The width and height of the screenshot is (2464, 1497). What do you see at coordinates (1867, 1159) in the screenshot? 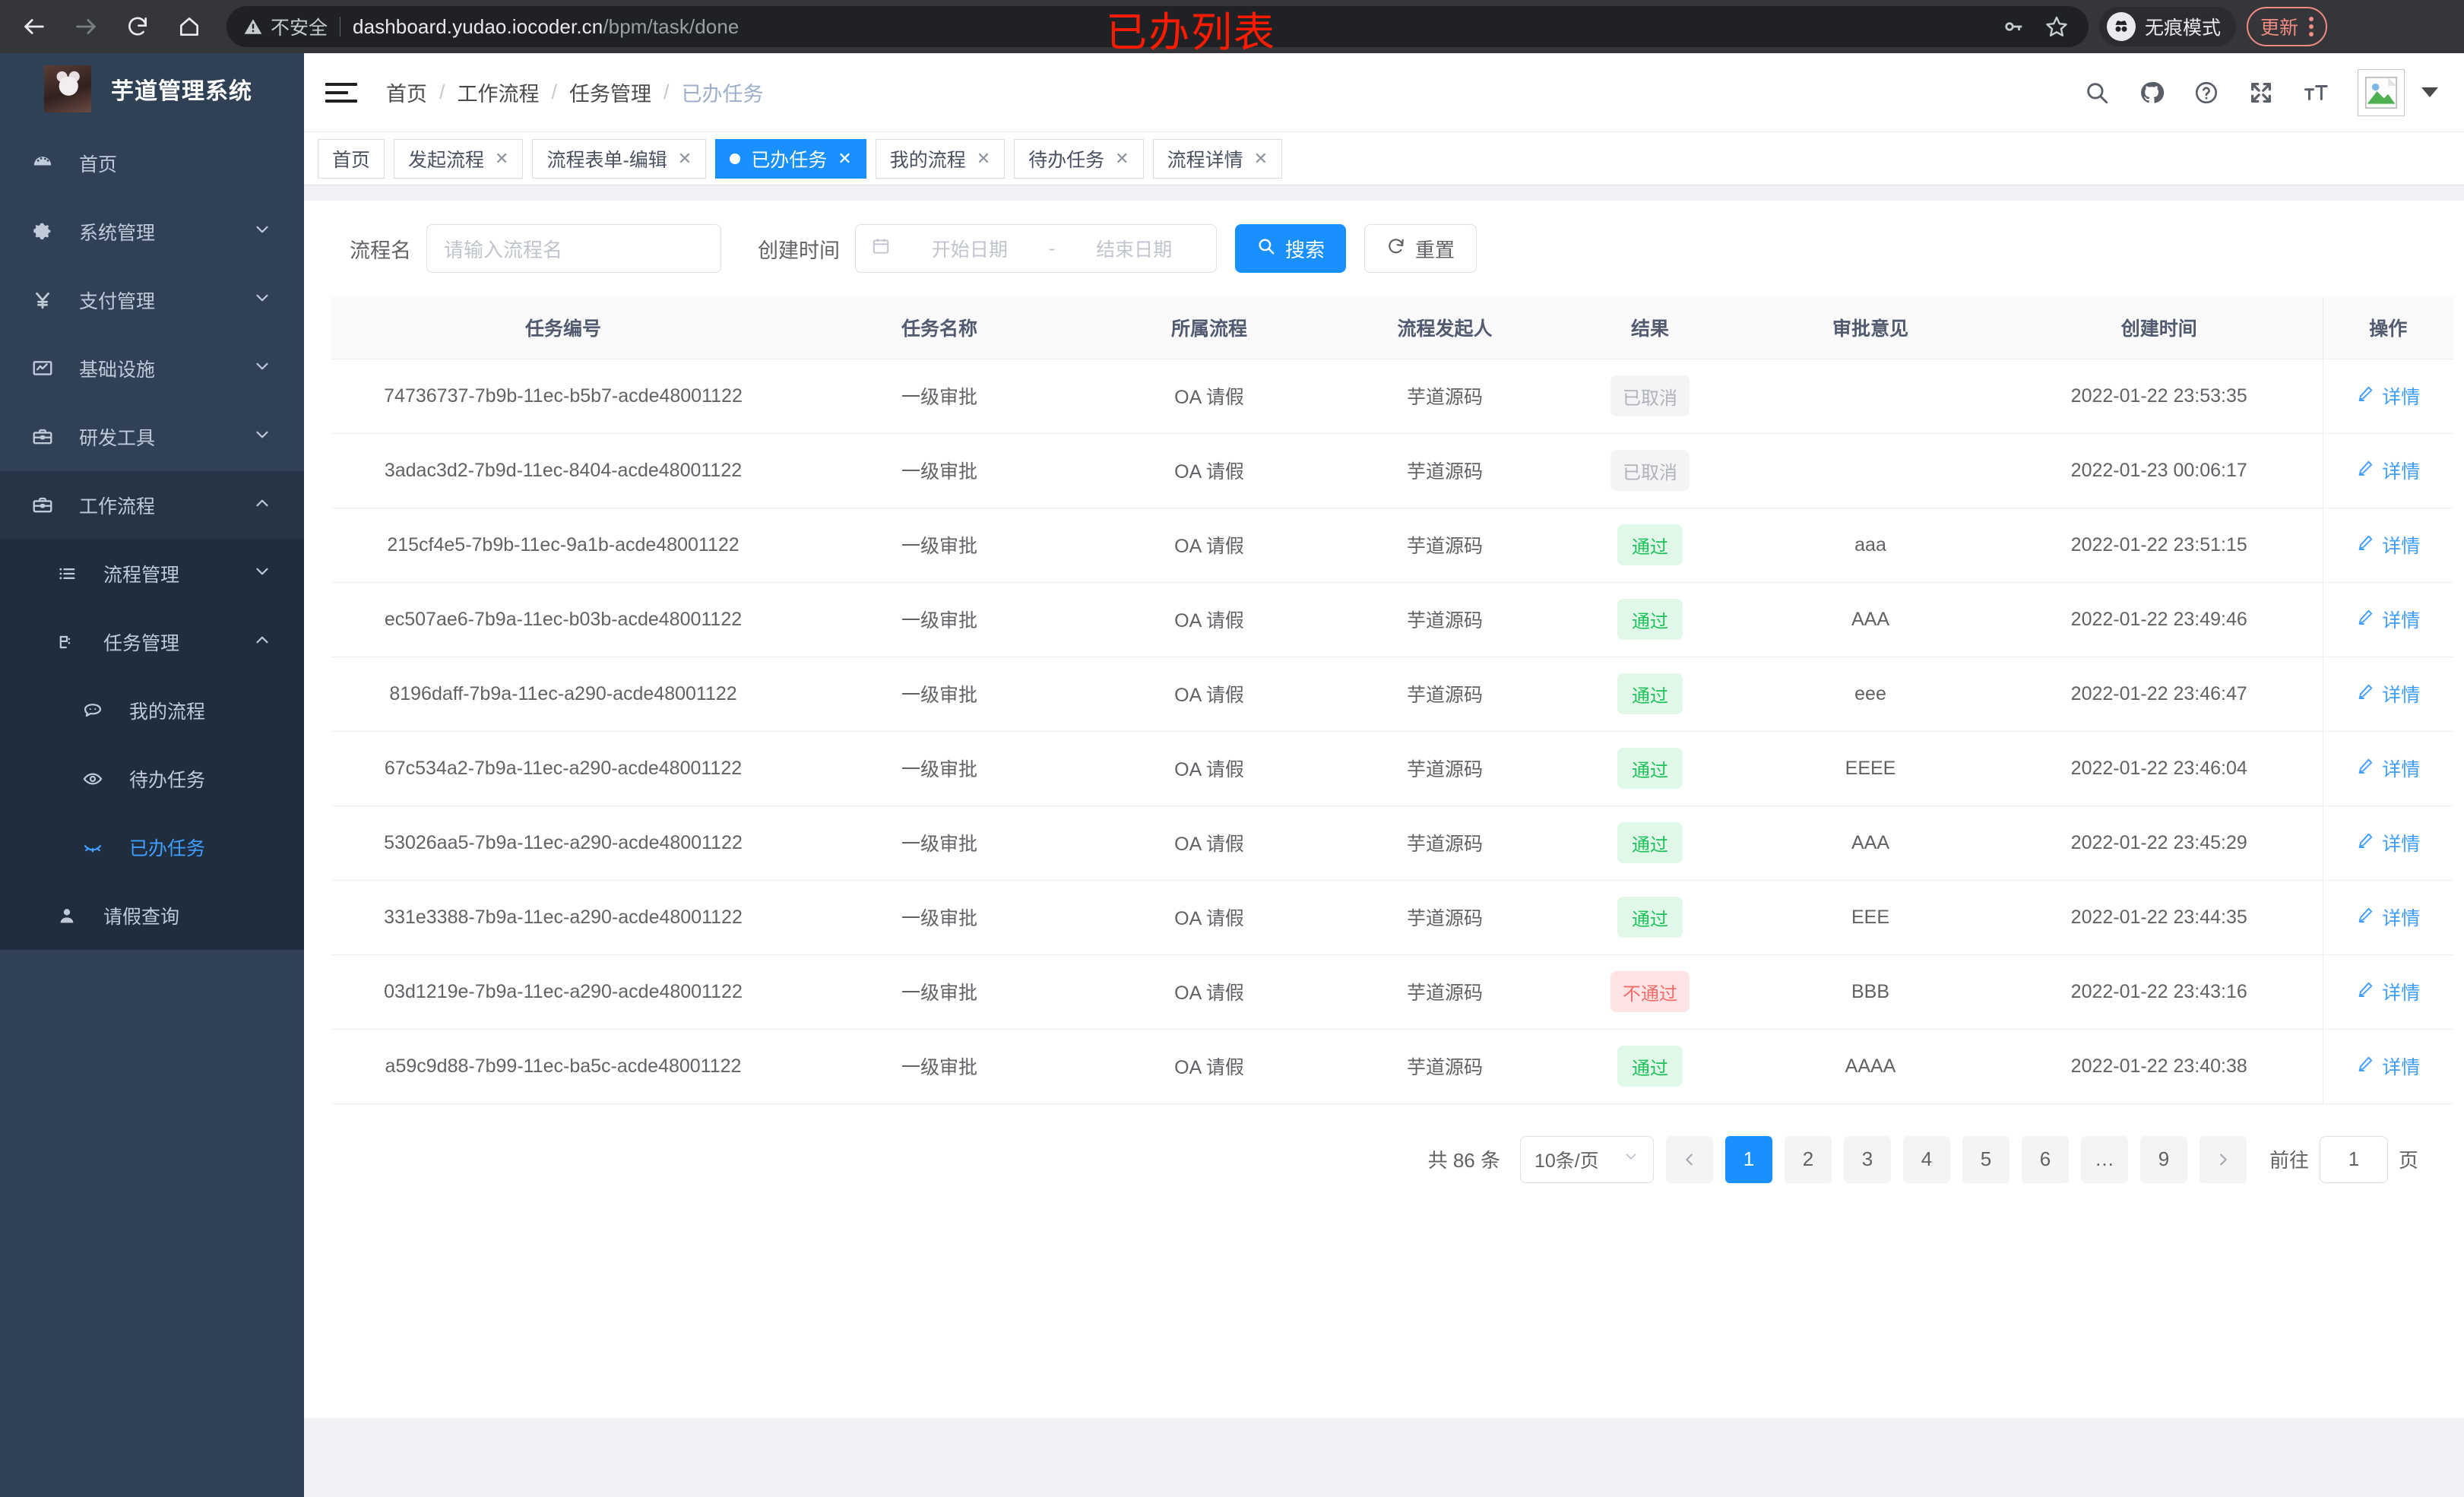
I see `page-button-3: 3` at bounding box center [1867, 1159].